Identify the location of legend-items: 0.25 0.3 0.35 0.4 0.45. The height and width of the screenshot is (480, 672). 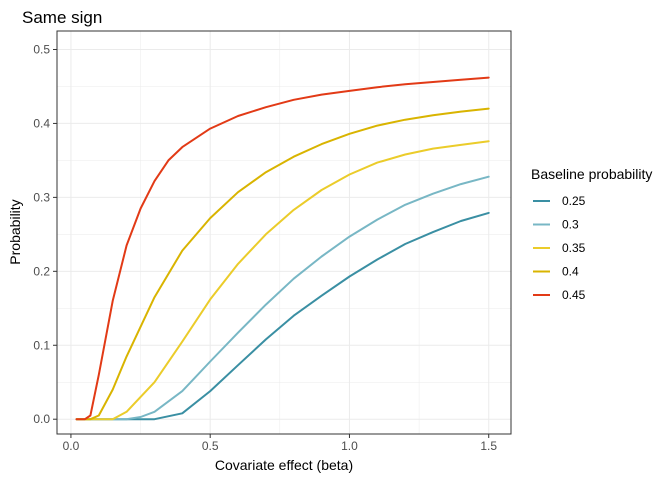
(559, 248).